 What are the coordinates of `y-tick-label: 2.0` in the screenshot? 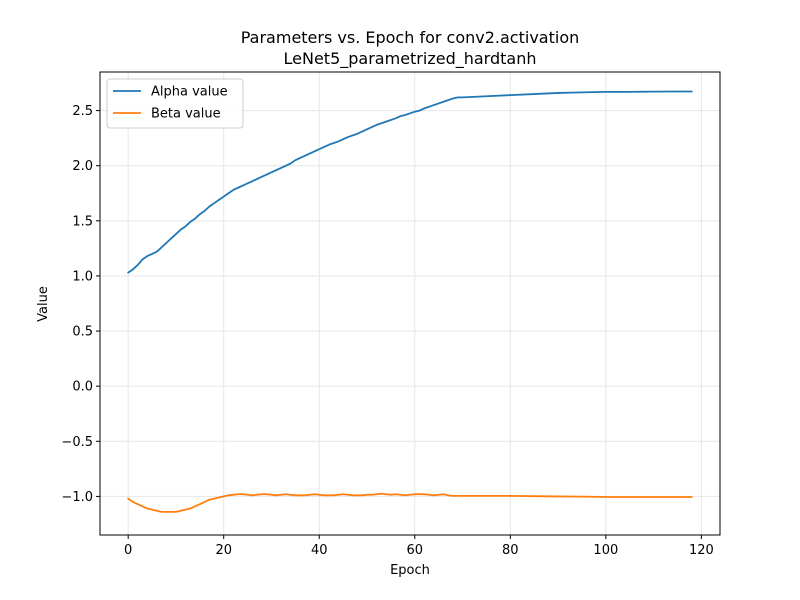 It's located at (82, 166).